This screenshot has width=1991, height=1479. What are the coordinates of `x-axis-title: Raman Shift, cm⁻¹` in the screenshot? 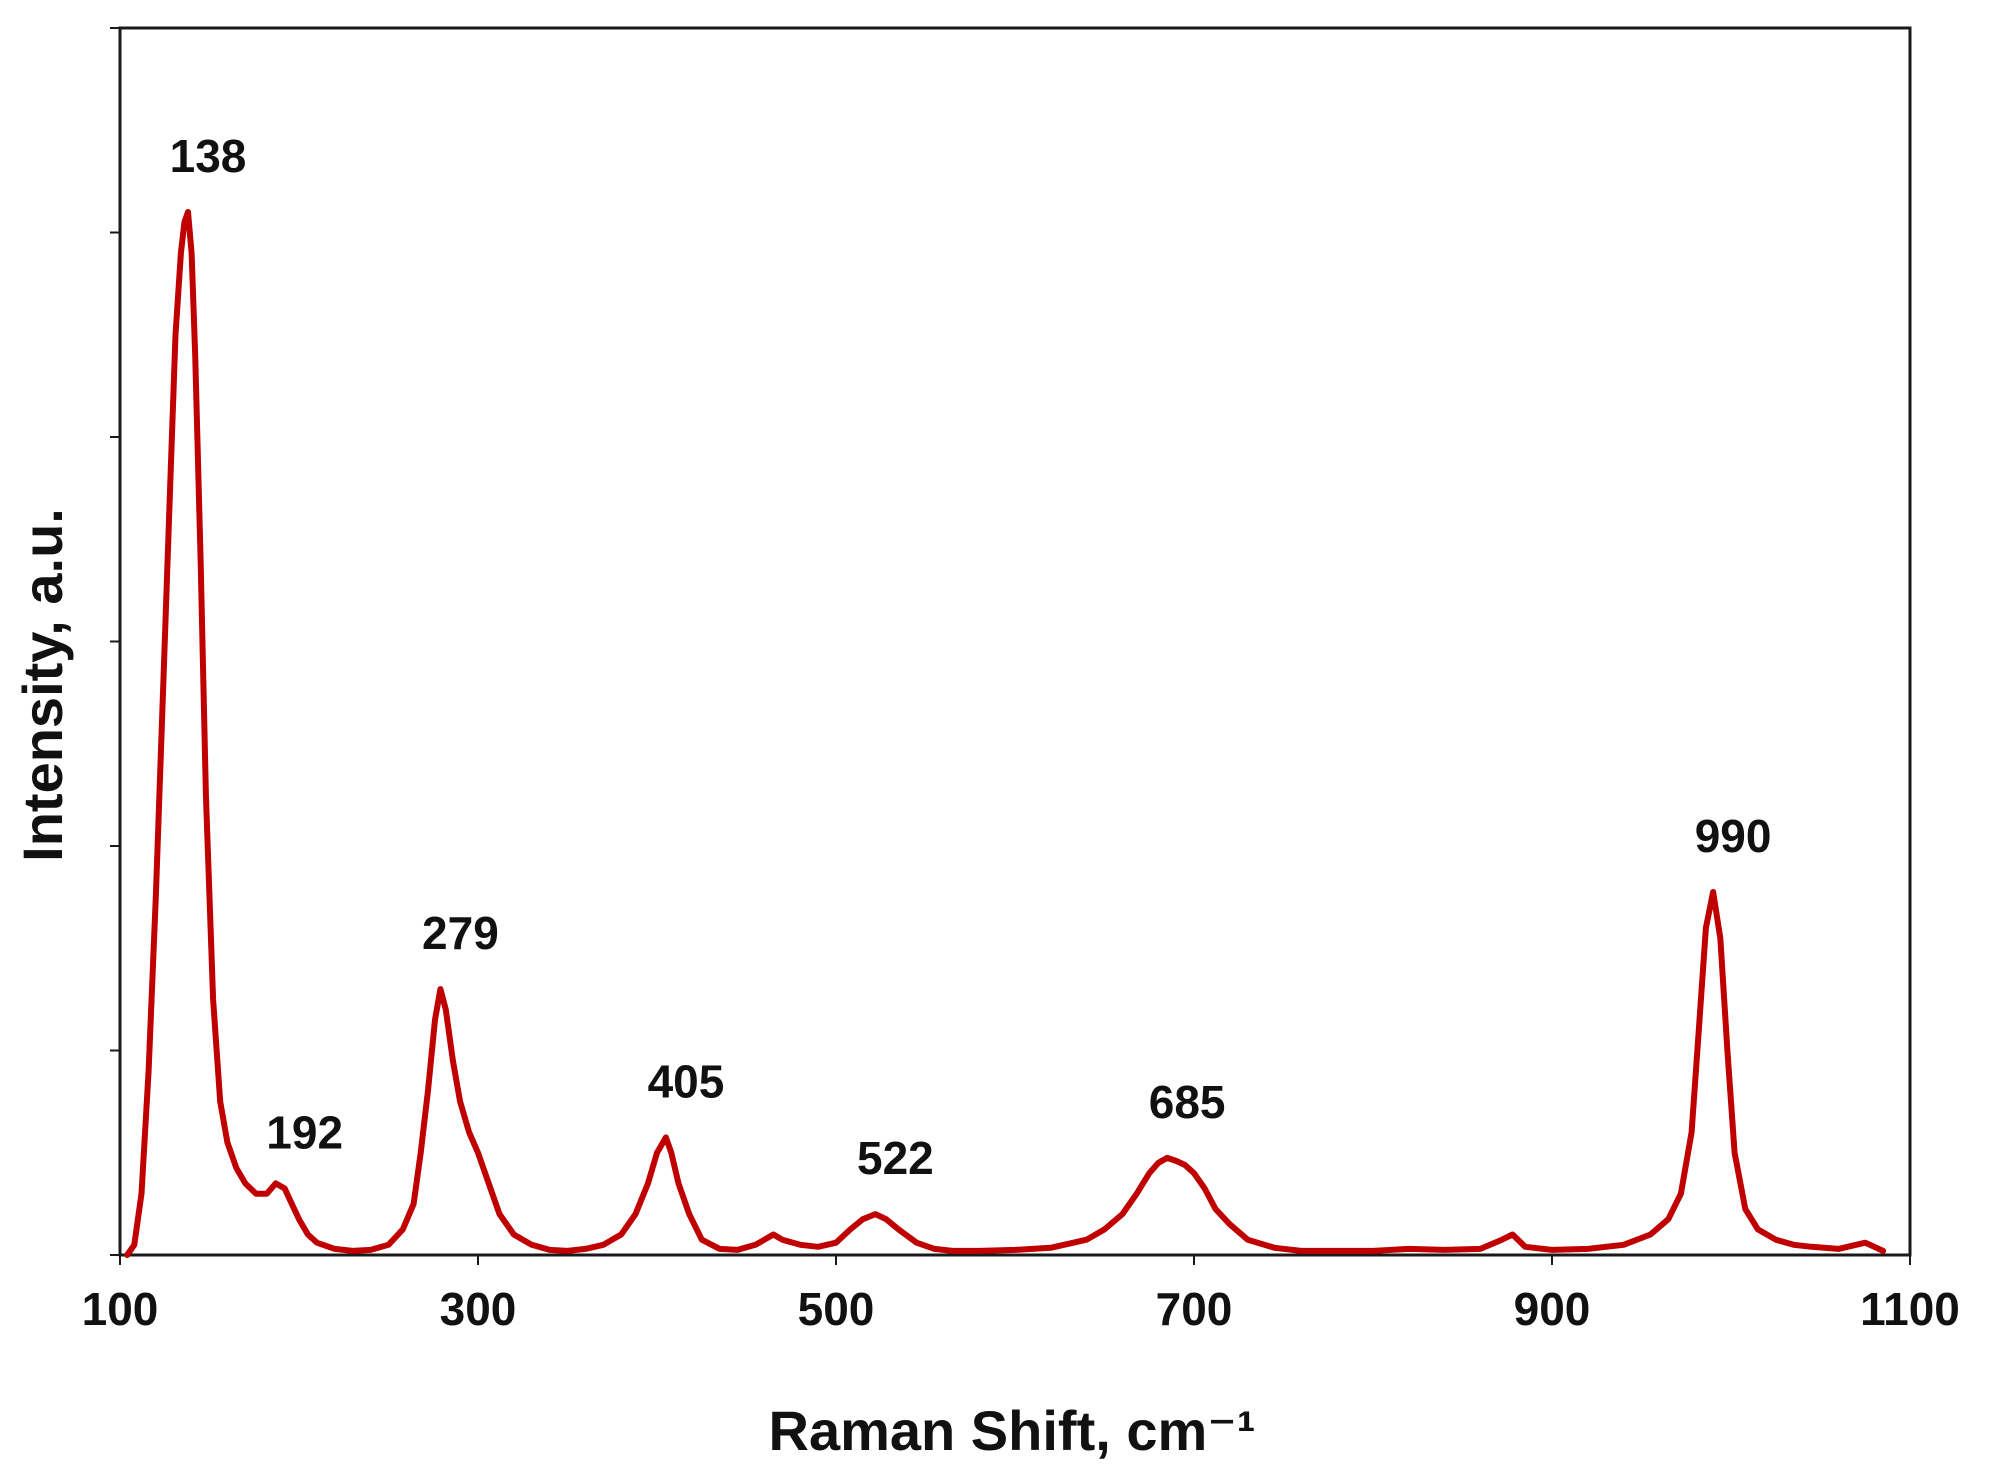 It's located at (1012, 1430).